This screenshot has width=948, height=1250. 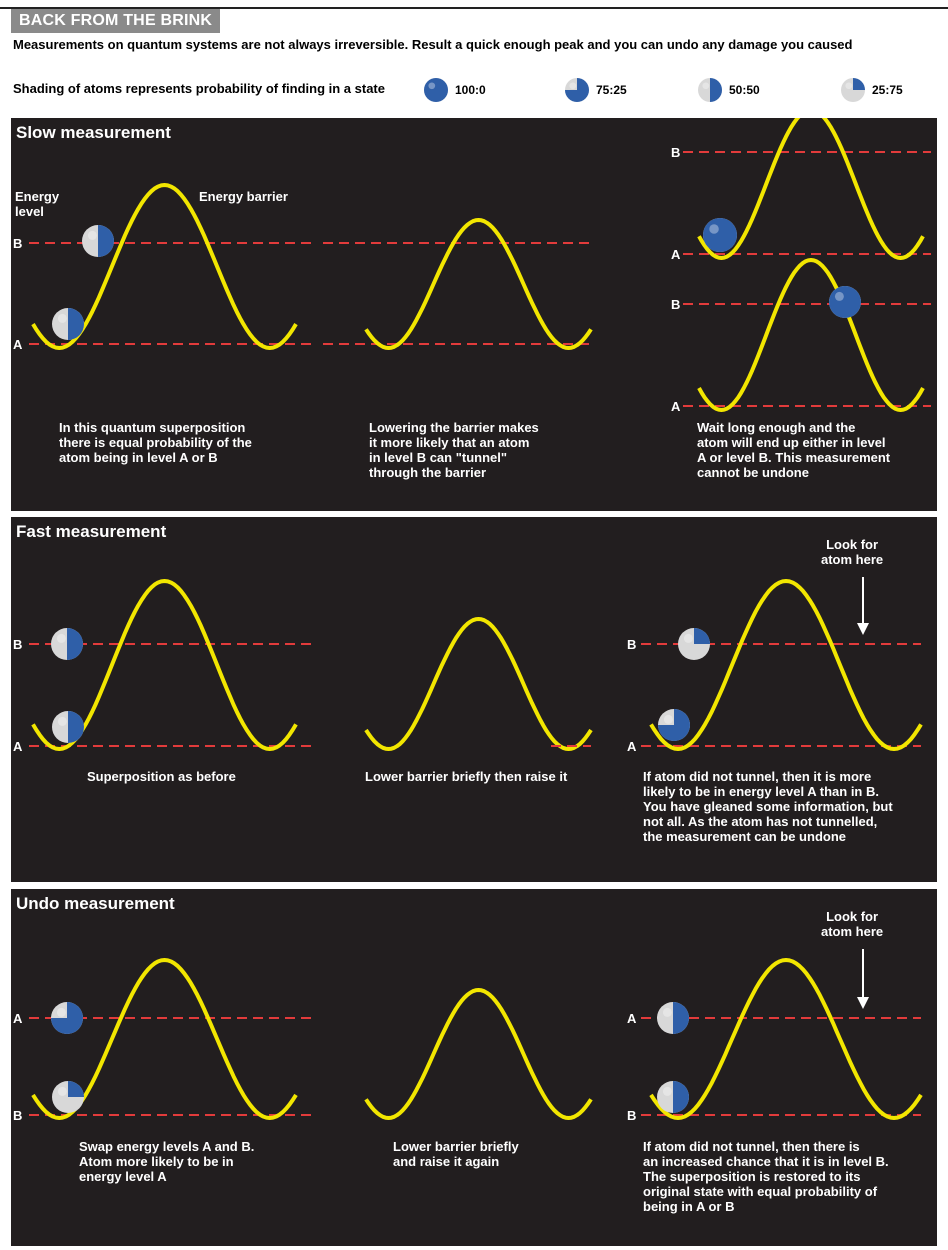 I want to click on atom-75-25-icon, so click(x=577, y=90).